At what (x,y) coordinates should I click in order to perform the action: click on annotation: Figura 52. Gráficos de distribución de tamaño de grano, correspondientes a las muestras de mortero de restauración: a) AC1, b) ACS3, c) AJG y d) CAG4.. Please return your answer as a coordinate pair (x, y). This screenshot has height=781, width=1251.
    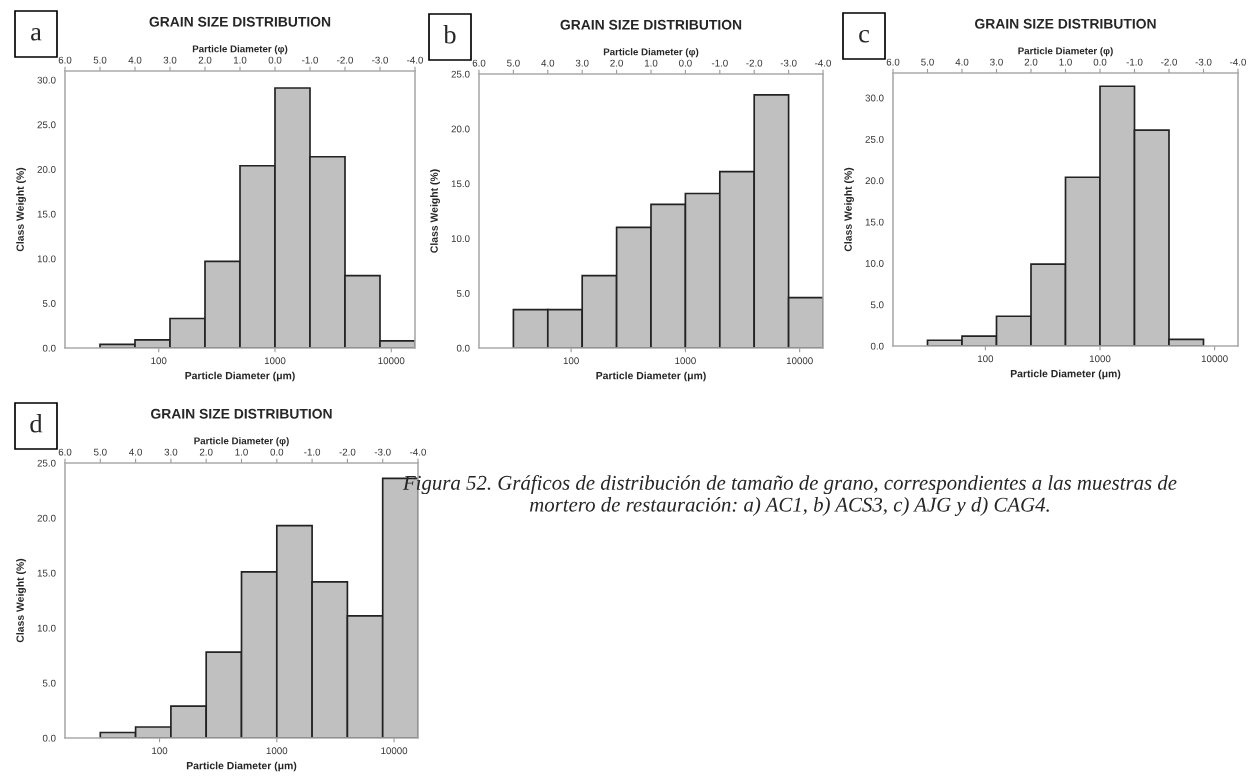
    Looking at the image, I should click on (789, 495).